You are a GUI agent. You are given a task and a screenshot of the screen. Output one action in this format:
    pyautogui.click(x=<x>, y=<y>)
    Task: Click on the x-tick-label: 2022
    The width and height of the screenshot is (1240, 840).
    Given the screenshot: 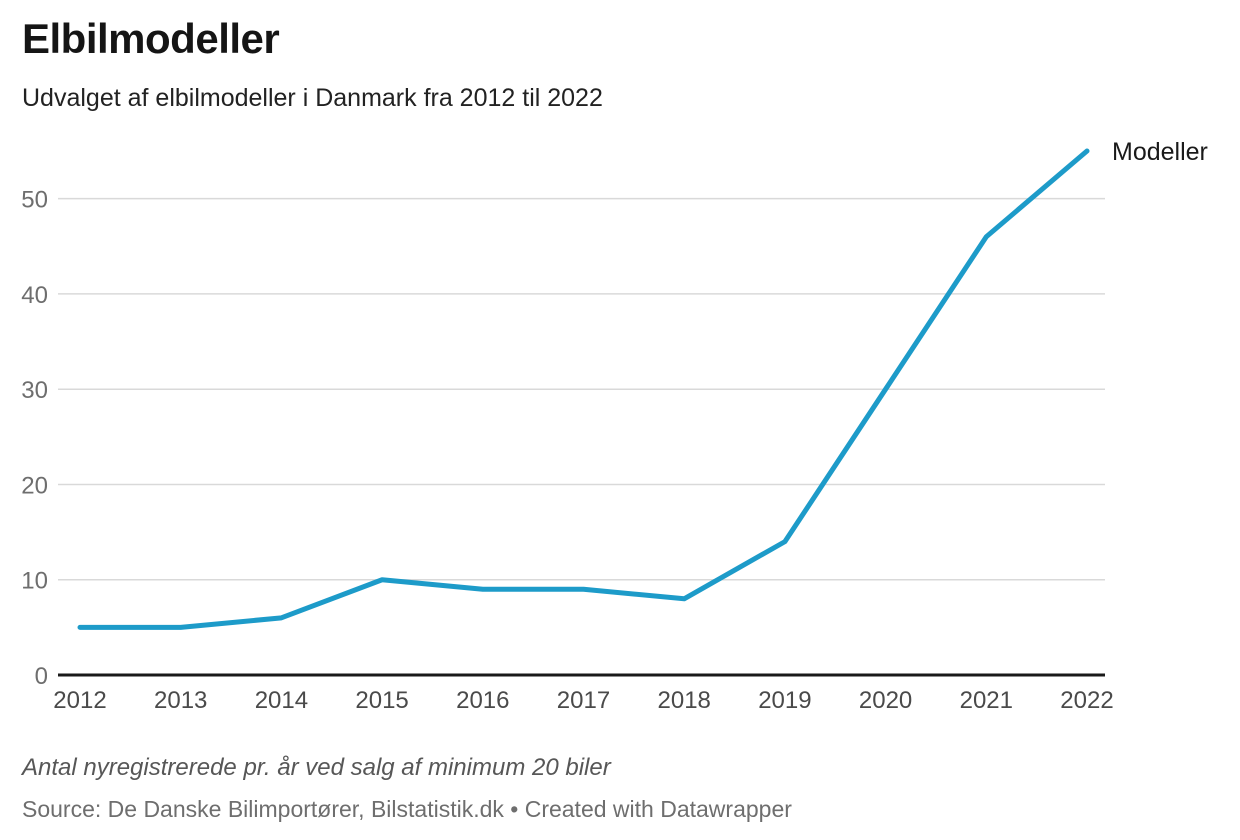 What is the action you would take?
    pyautogui.click(x=1086, y=700)
    